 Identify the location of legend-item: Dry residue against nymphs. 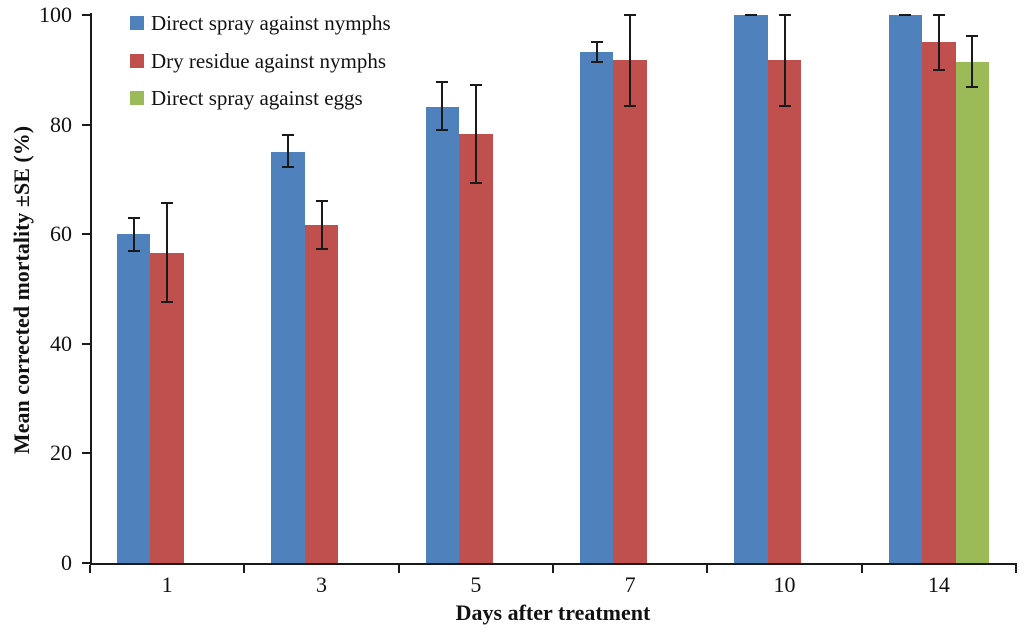
(258, 61).